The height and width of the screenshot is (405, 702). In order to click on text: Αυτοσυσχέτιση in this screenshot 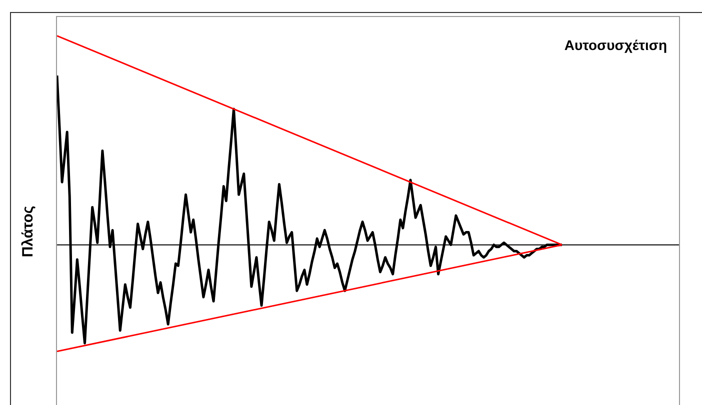, I will do `click(615, 45)`.